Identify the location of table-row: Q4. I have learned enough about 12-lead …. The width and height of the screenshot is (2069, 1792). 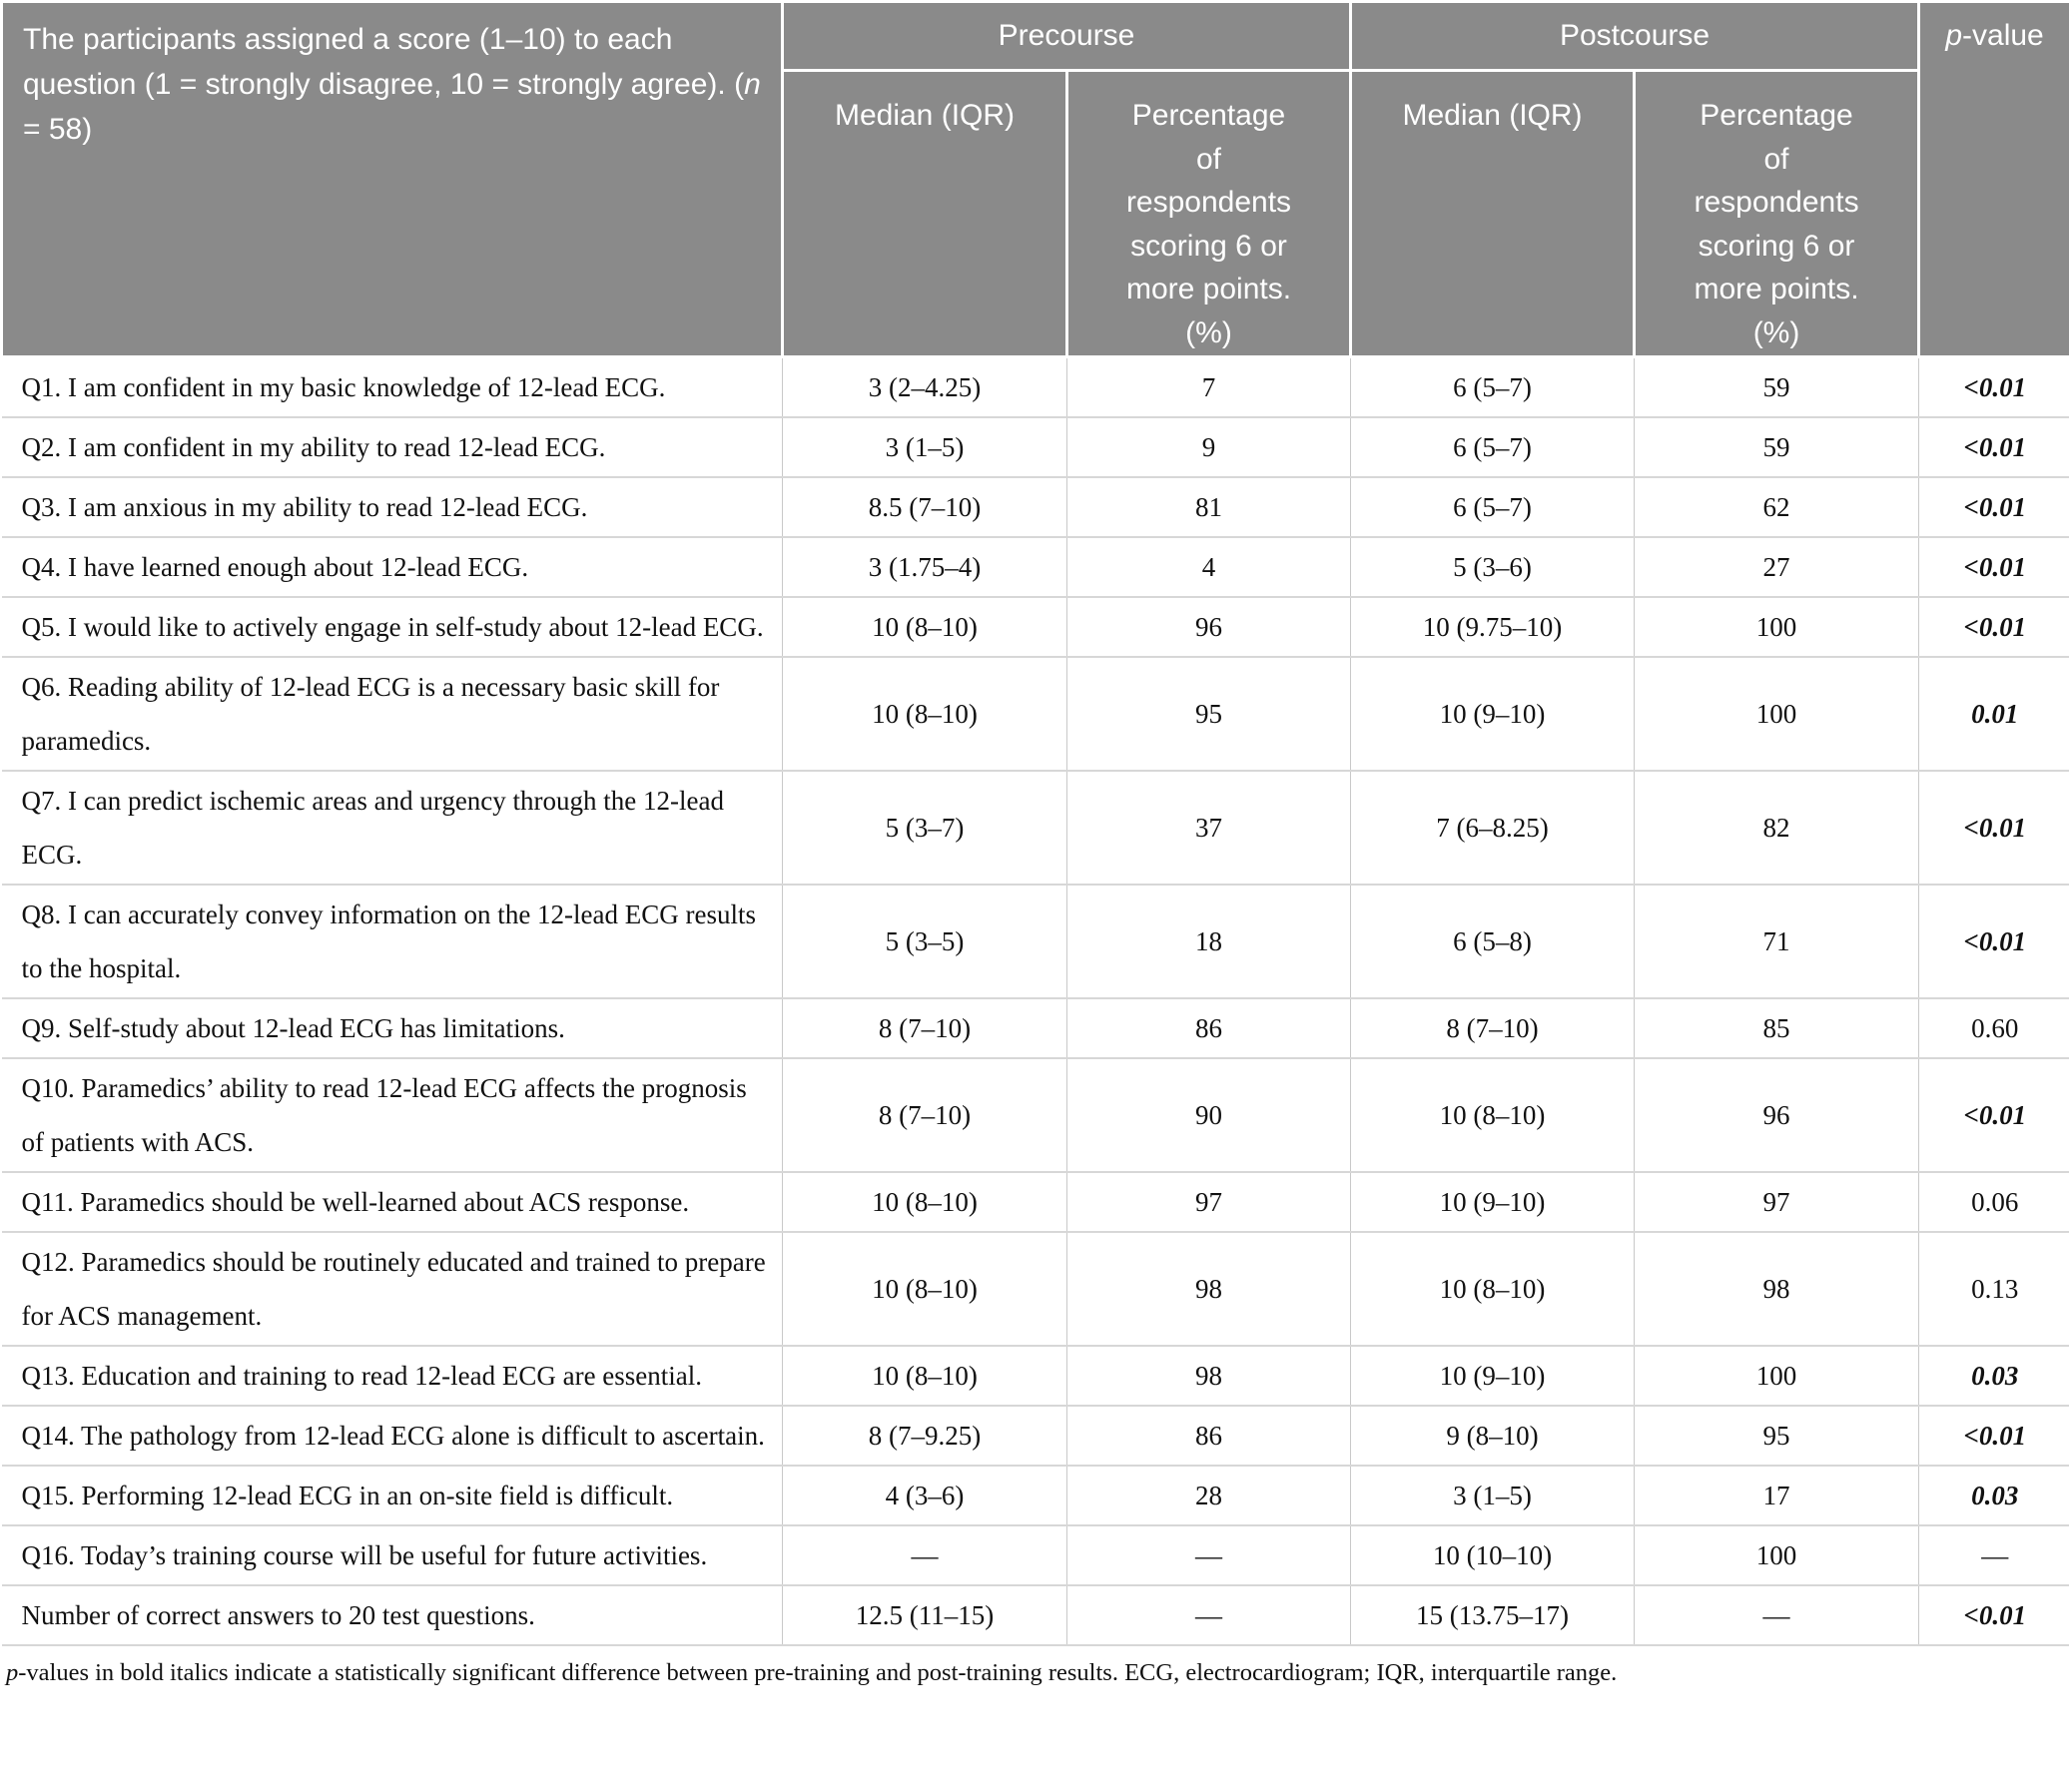
(1035, 567).